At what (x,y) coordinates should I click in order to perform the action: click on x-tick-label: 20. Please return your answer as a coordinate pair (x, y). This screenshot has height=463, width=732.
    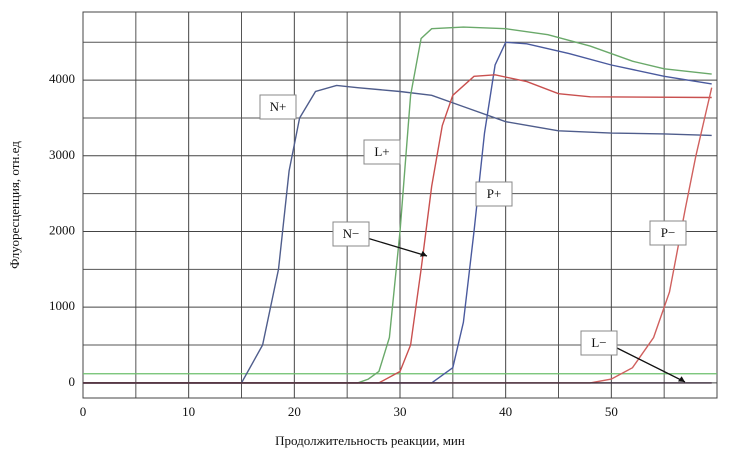
    Looking at the image, I should click on (294, 411).